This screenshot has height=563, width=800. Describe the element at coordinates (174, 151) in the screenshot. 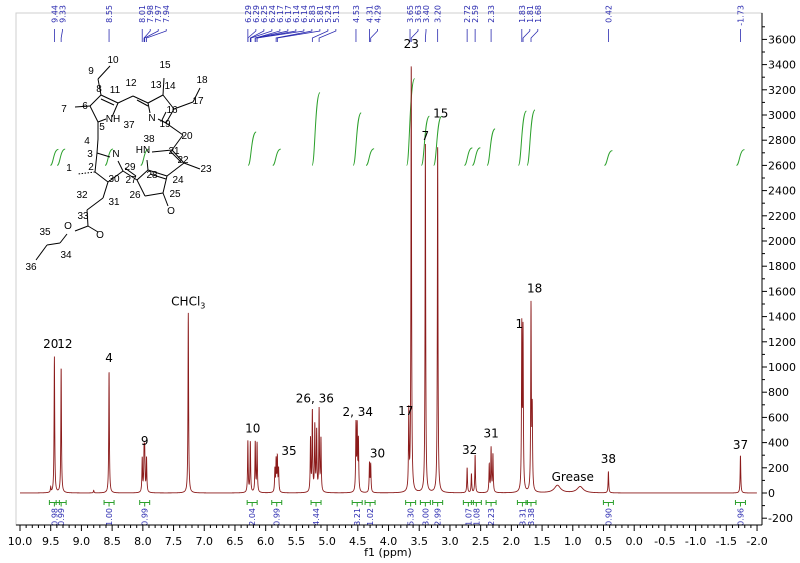

I see `atom-label: 21` at that location.